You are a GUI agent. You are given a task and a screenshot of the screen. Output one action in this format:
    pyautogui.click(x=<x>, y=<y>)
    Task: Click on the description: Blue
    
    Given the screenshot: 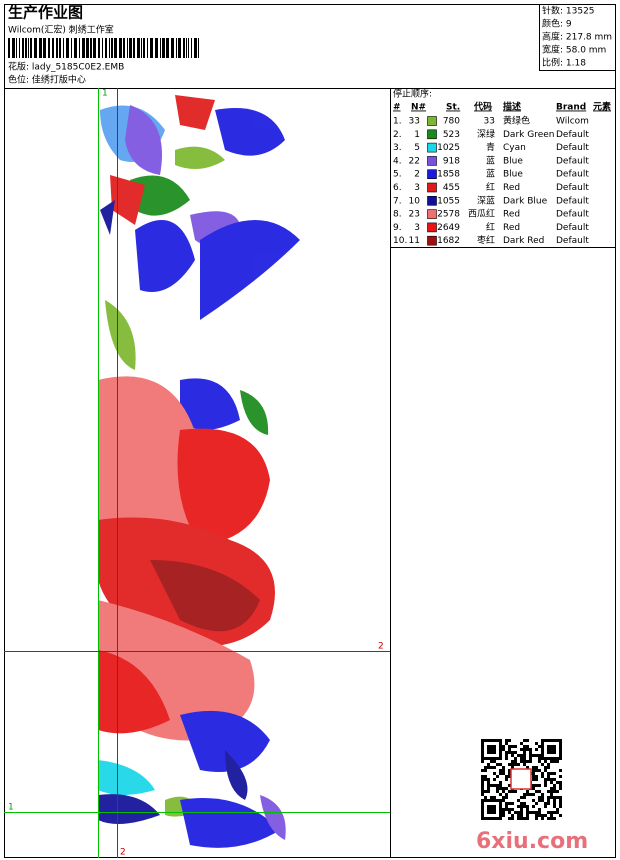 What is the action you would take?
    pyautogui.click(x=513, y=175)
    